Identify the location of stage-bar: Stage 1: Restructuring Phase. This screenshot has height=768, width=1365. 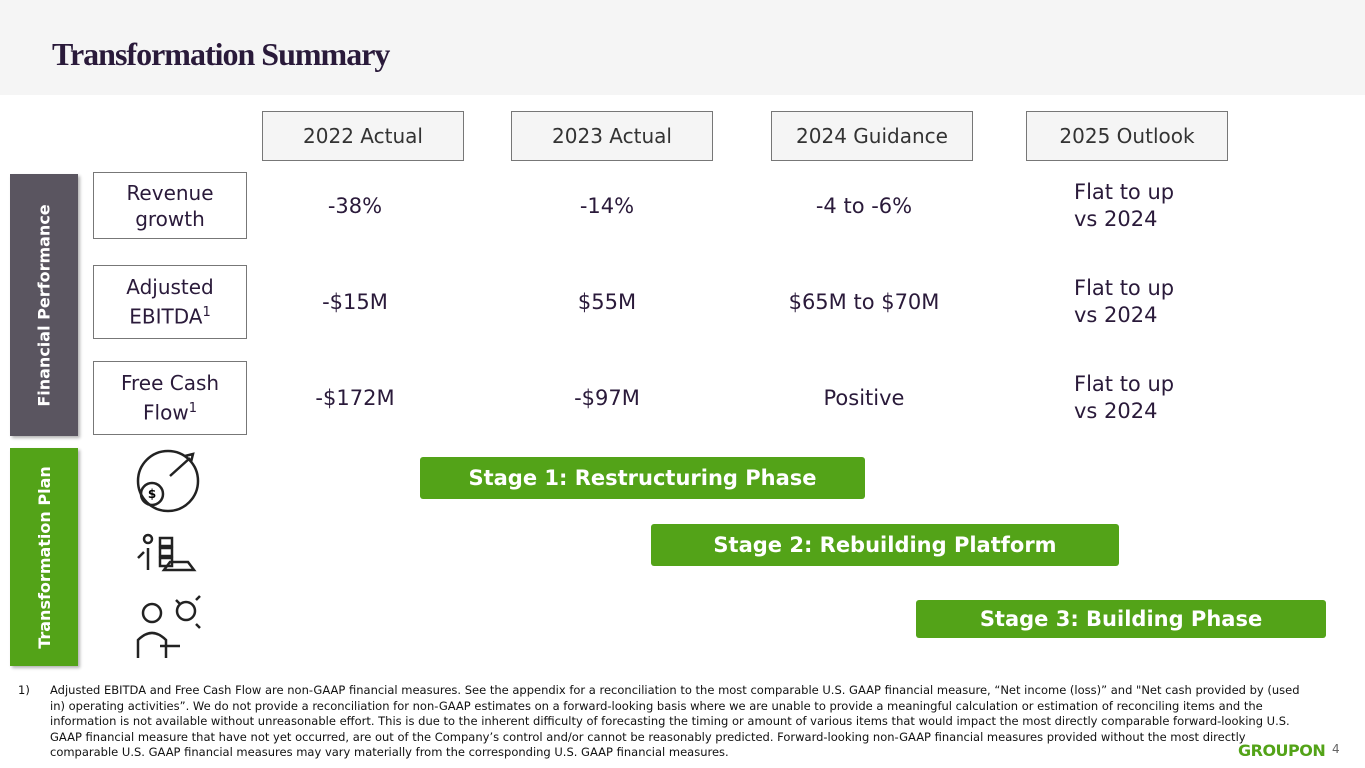
(642, 478).